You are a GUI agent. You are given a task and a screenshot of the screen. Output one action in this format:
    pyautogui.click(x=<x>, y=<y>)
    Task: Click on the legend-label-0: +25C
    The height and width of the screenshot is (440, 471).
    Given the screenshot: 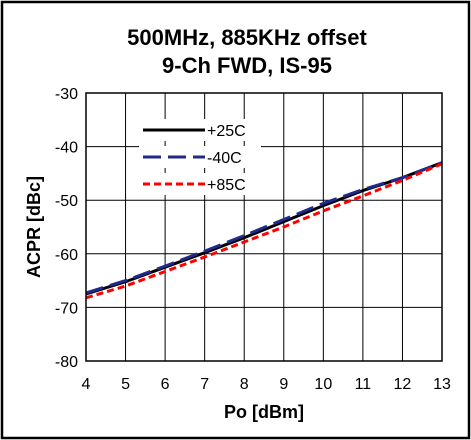 What is the action you would take?
    pyautogui.click(x=226, y=131)
    